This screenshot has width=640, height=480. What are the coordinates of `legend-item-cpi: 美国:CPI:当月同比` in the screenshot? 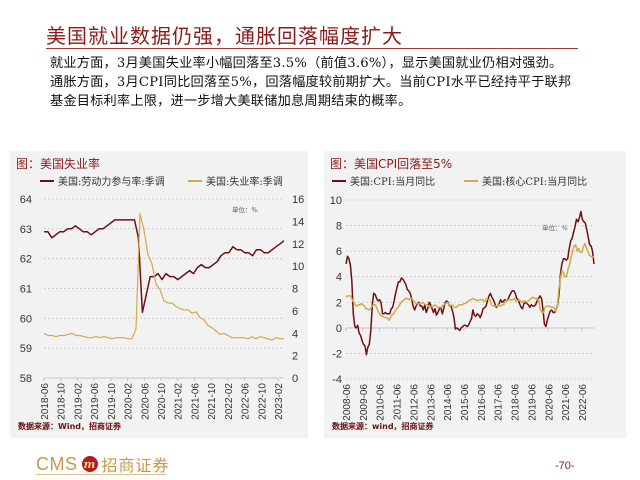 It's located at (383, 180).